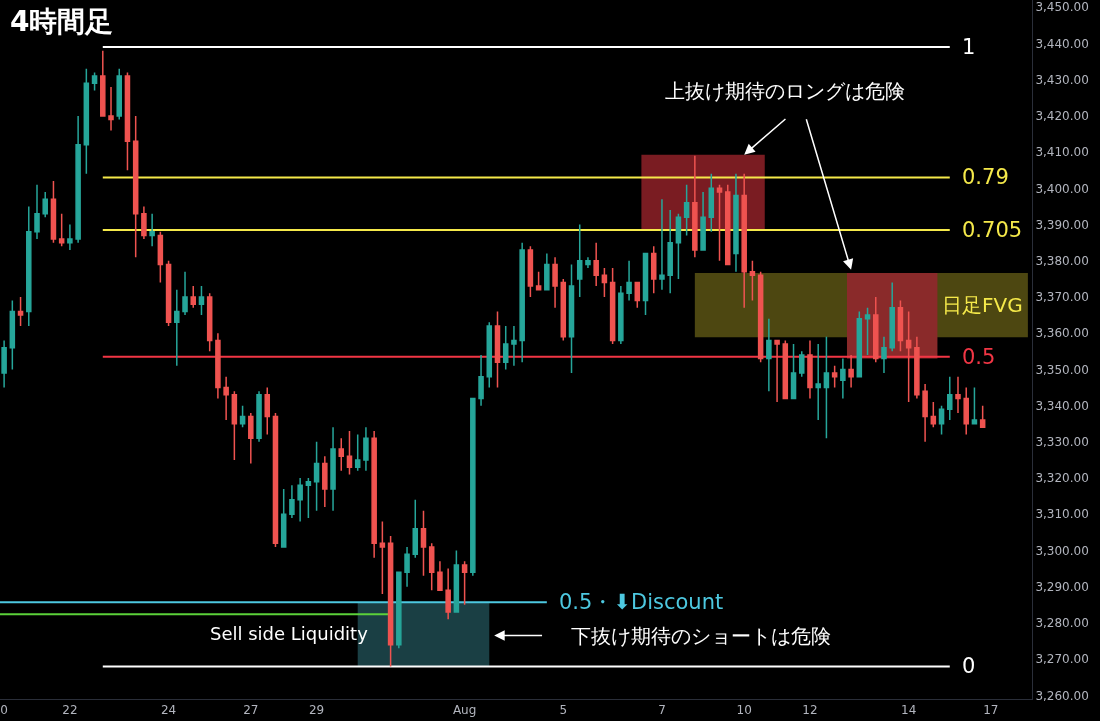 The height and width of the screenshot is (721, 1100). What do you see at coordinates (168, 710) in the screenshot?
I see `x-tick-label: 24` at bounding box center [168, 710].